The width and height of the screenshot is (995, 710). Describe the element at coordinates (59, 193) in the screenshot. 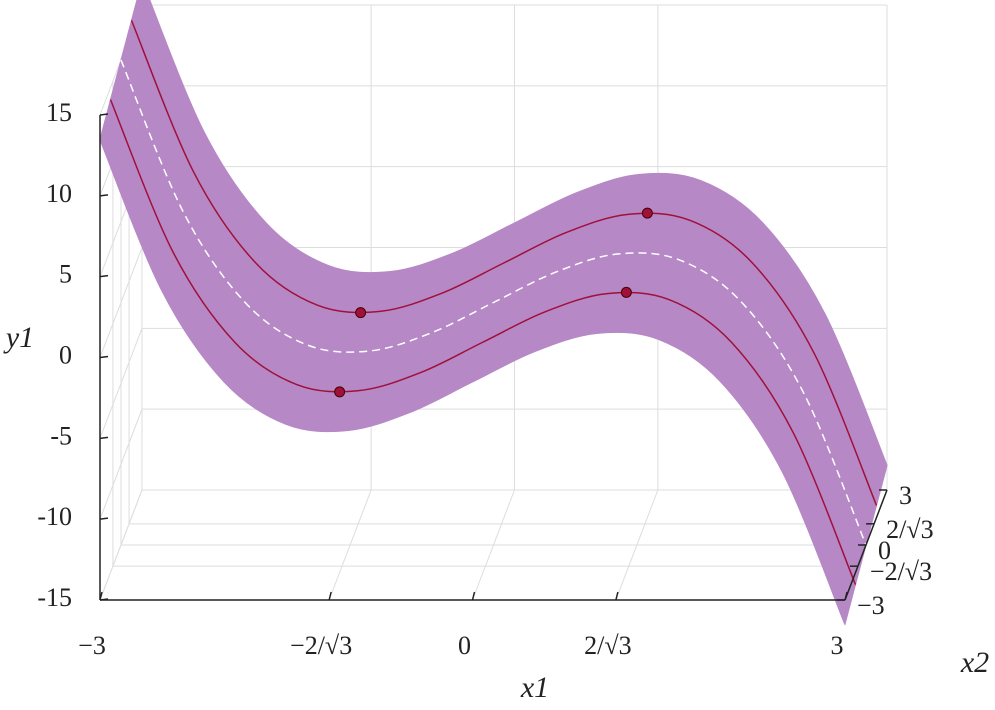

I see `y-tick-label: 10` at that location.